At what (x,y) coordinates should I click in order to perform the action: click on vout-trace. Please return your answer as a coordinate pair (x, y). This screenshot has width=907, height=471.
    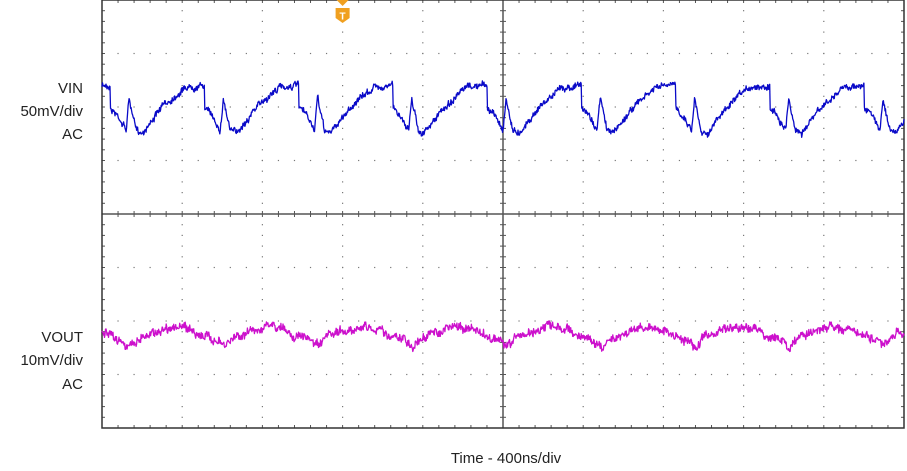
    Looking at the image, I should click on (503, 336).